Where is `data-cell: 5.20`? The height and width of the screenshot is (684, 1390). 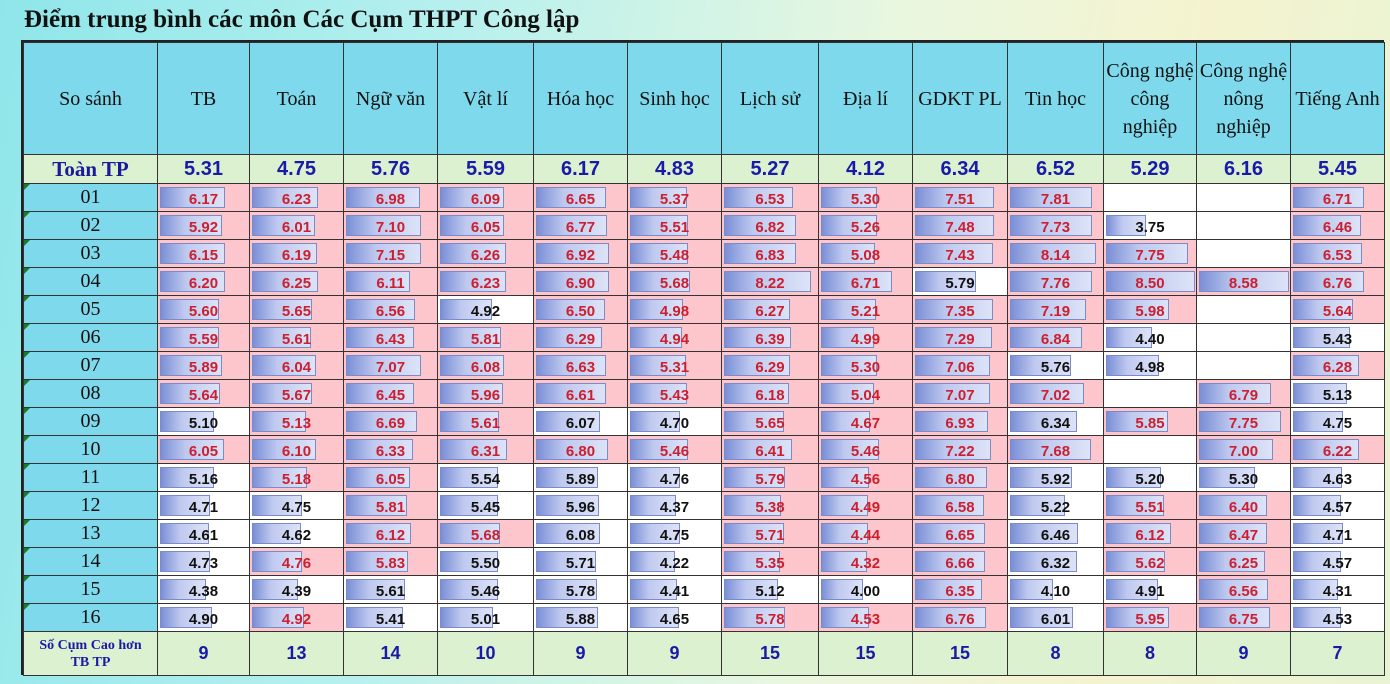 data-cell: 5.20 is located at coordinates (1150, 477).